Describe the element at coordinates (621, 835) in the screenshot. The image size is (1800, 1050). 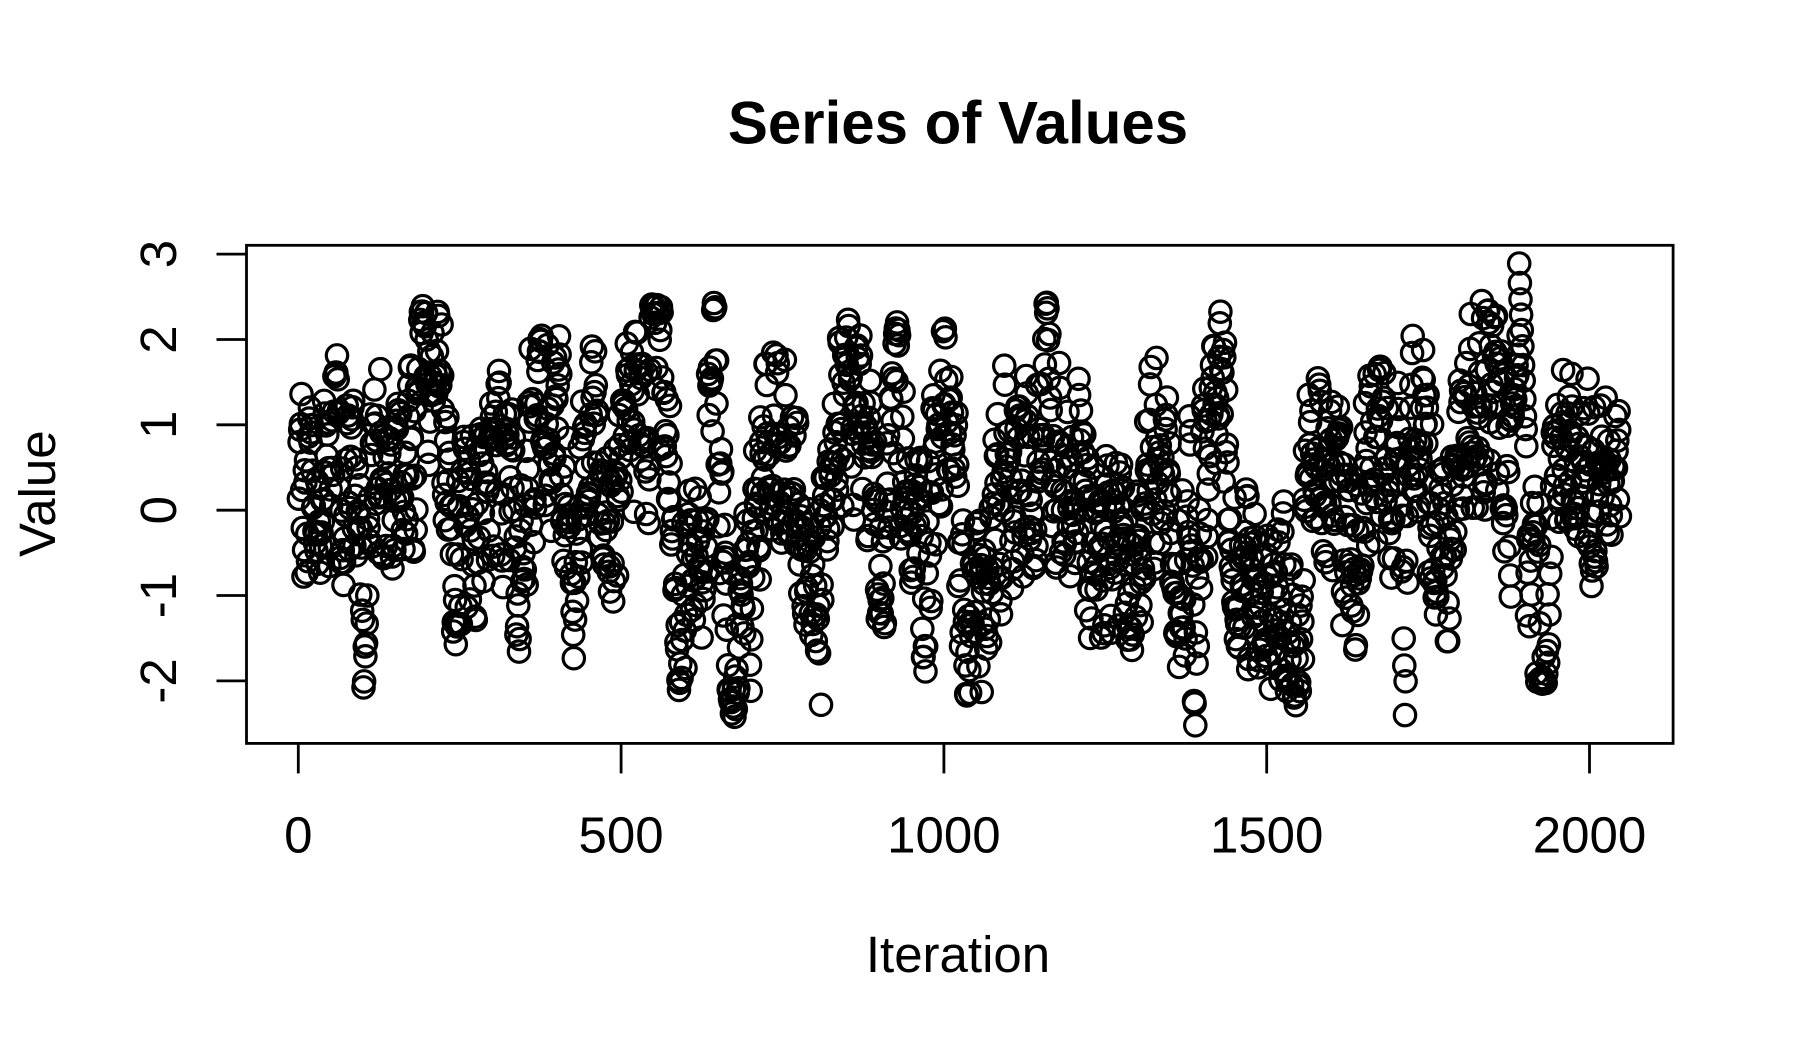
I see `svg-text: 500` at that location.